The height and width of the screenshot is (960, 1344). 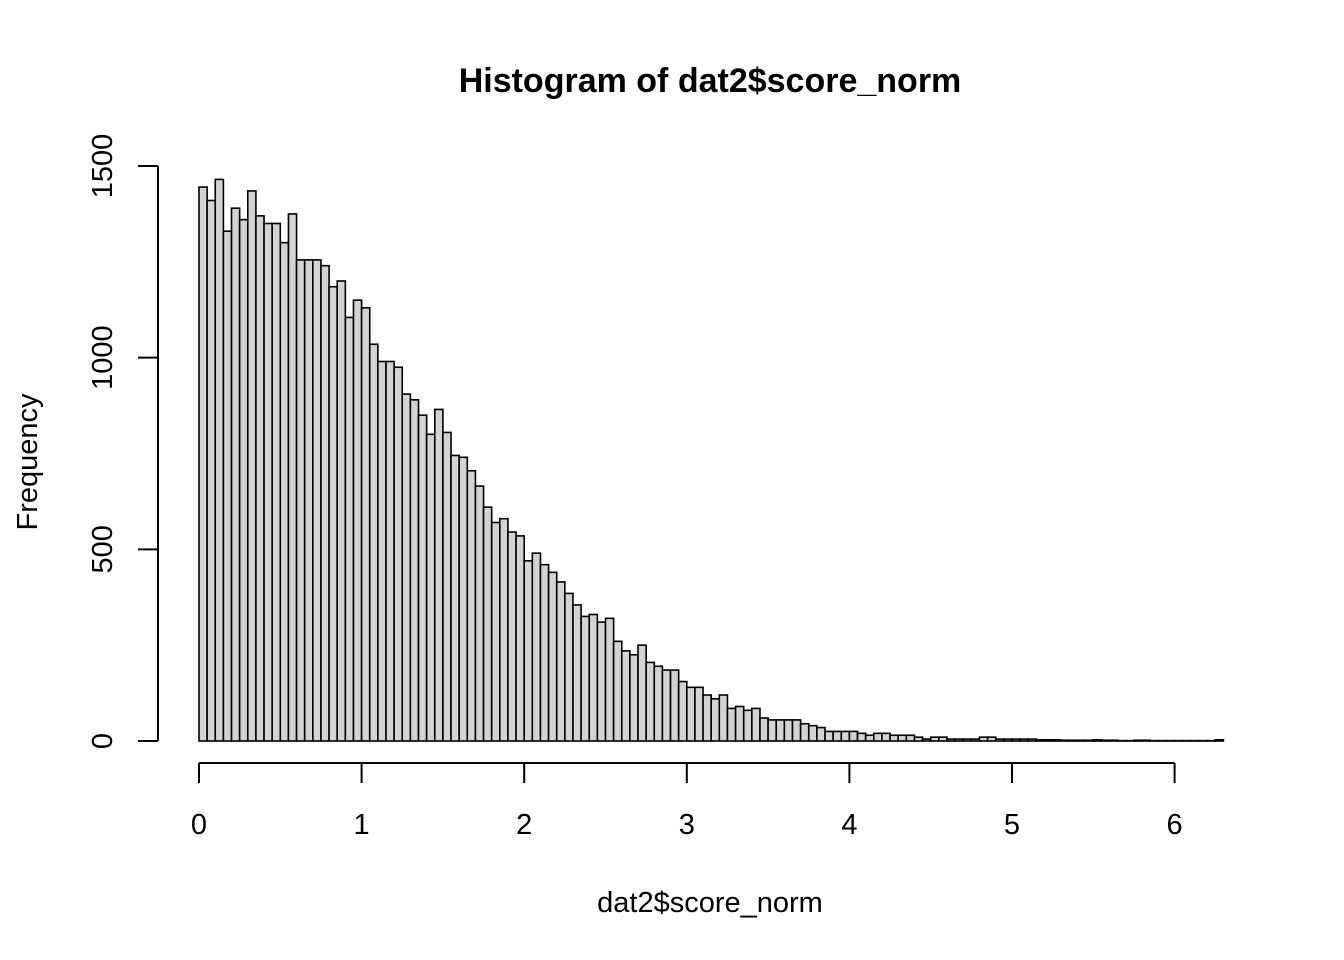 What do you see at coordinates (687, 825) in the screenshot?
I see `x-tick-label: 3` at bounding box center [687, 825].